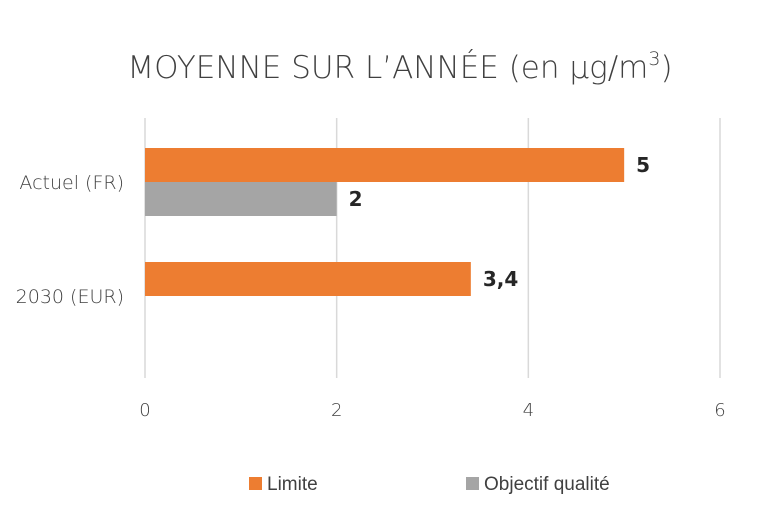 The image size is (768, 514). I want to click on x-tick-labels: 0 2 4 6, so click(432, 410).